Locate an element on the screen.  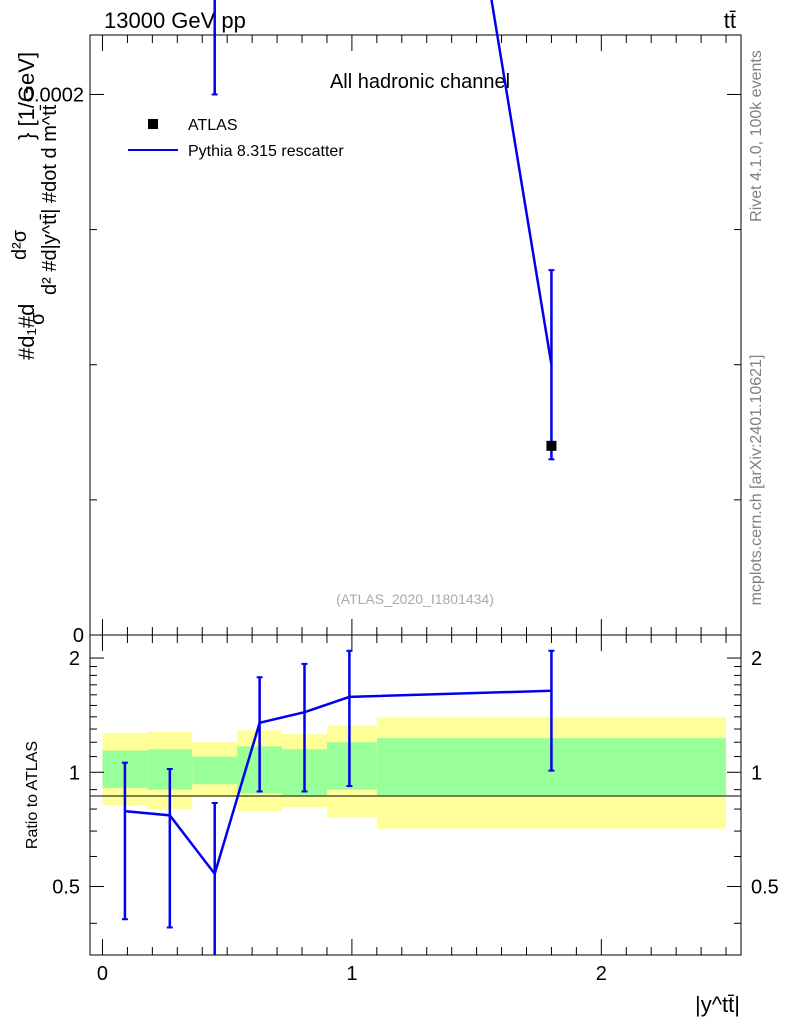
y-label-part-4: d² #d|y^tt̄| #dot d m^tt̄ is located at coordinates (50, 199).